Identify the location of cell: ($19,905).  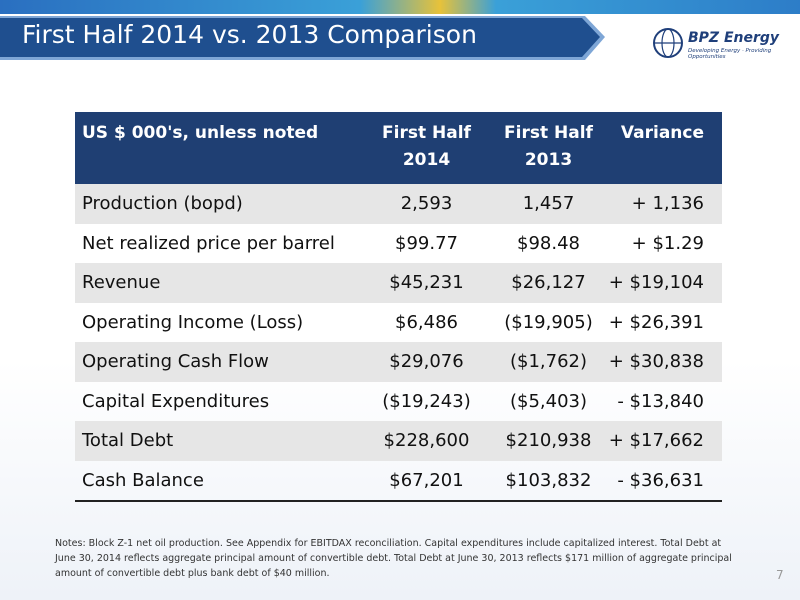
(548, 322).